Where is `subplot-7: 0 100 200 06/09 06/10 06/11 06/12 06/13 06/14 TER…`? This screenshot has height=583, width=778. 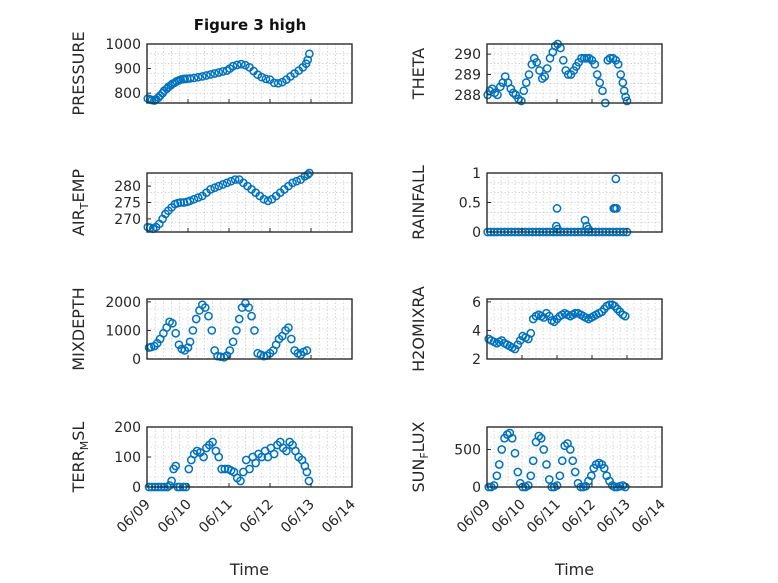
subplot-7: 0 100 200 06/09 06/10 06/11 06/12 06/13 06/14 TER… is located at coordinates (214, 499).